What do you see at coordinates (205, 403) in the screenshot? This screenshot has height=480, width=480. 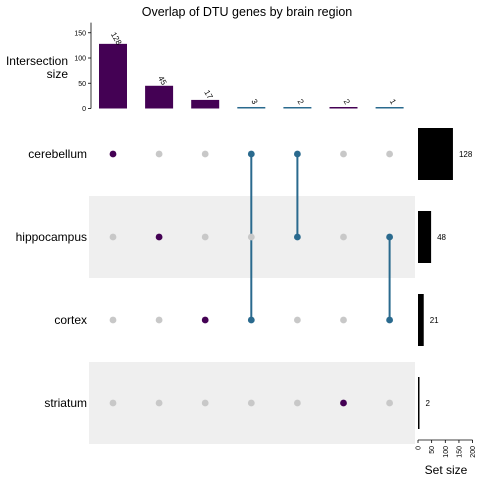 I see `inactive-dot-3-striatum` at bounding box center [205, 403].